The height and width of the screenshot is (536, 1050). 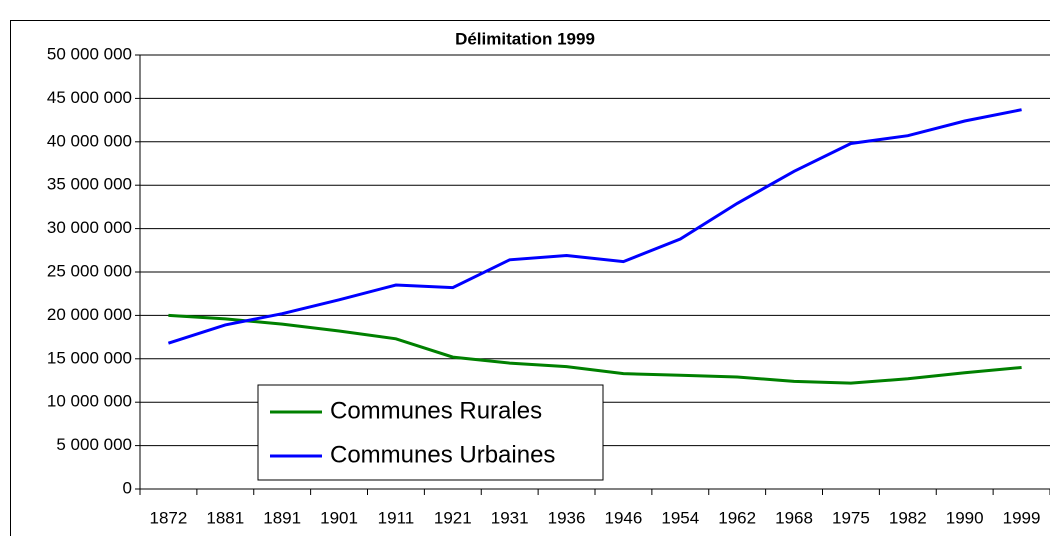 What do you see at coordinates (851, 517) in the screenshot?
I see `x-tick-label: 1975` at bounding box center [851, 517].